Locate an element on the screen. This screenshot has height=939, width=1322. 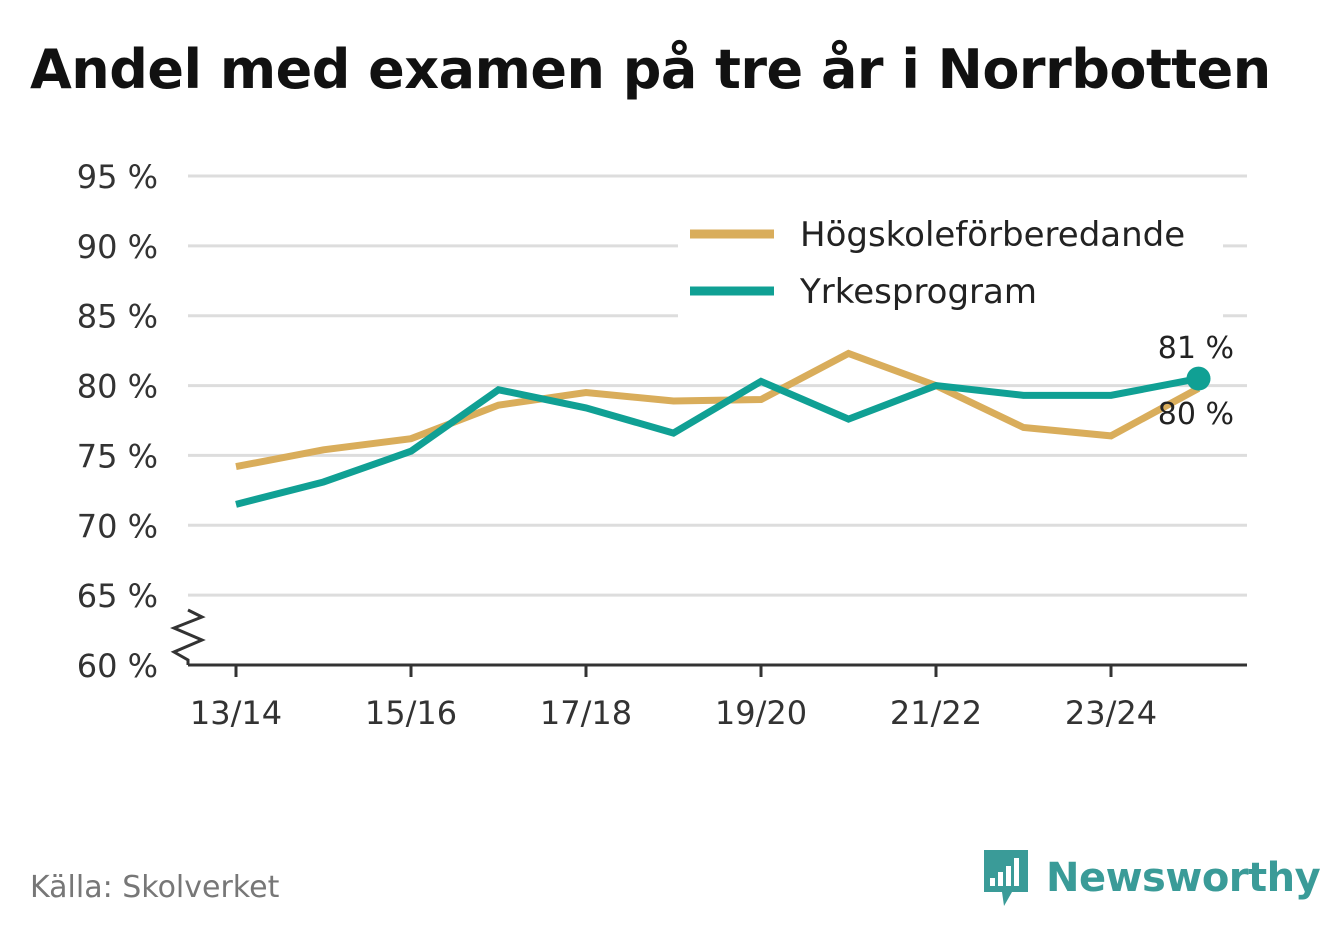
end-labels: 81 % 80 % is located at coordinates (1196, 381).